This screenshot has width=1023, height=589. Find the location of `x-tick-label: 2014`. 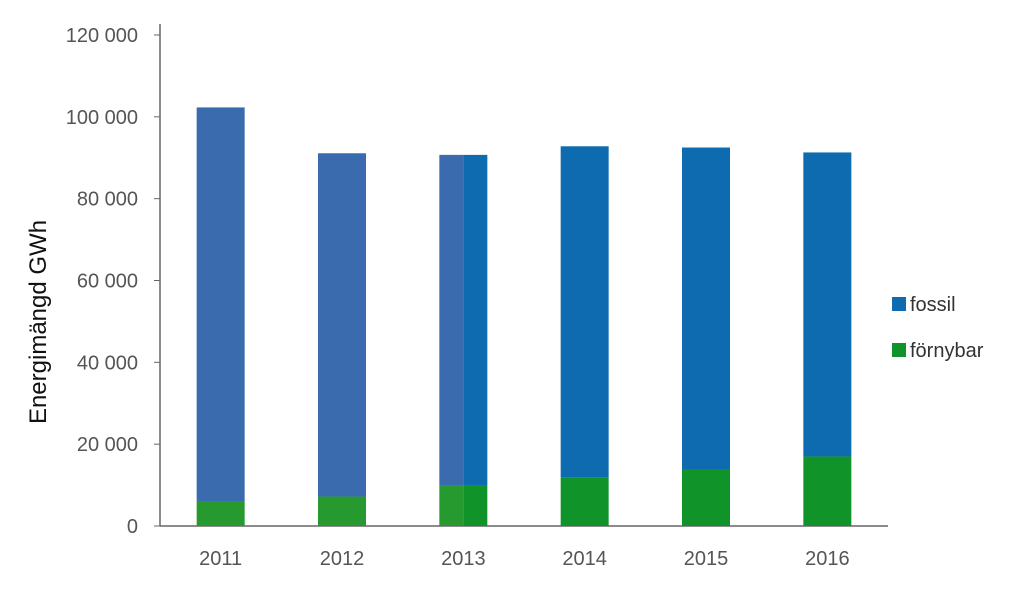

x-tick-label: 2014 is located at coordinates (584, 559).